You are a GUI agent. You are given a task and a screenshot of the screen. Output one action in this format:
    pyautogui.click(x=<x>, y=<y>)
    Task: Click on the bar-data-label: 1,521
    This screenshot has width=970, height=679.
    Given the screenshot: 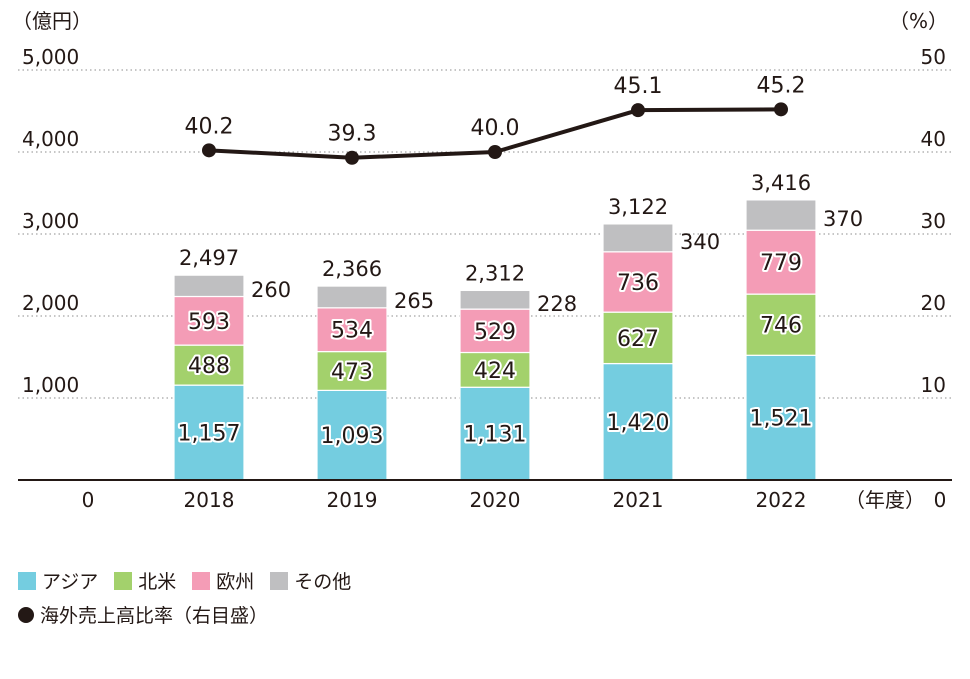 What is the action you would take?
    pyautogui.click(x=781, y=419)
    